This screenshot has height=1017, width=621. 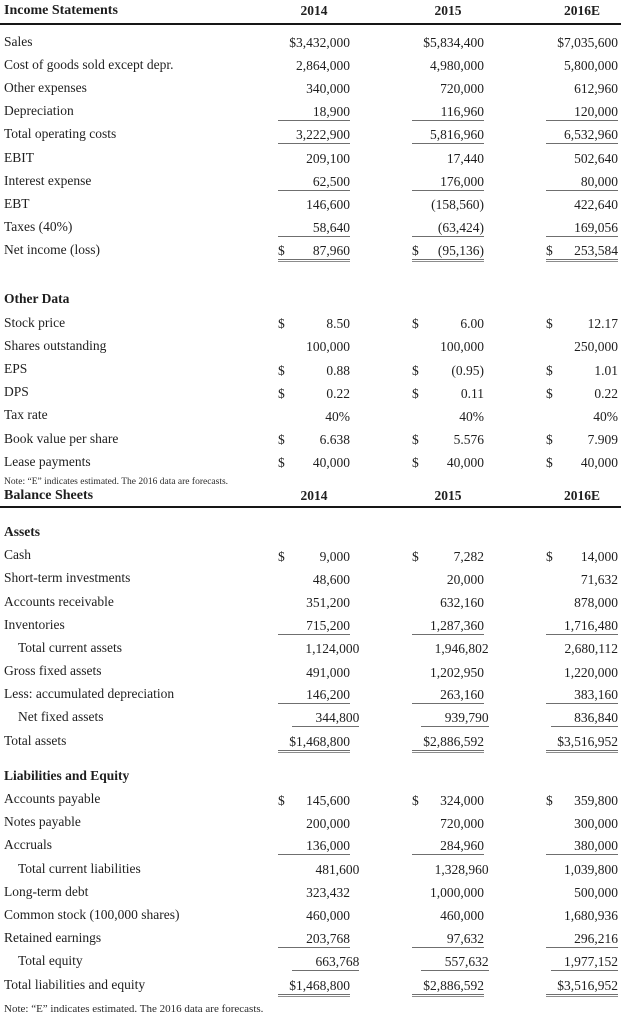 I want to click on value-cell: 2,680,112, so click(x=584, y=647).